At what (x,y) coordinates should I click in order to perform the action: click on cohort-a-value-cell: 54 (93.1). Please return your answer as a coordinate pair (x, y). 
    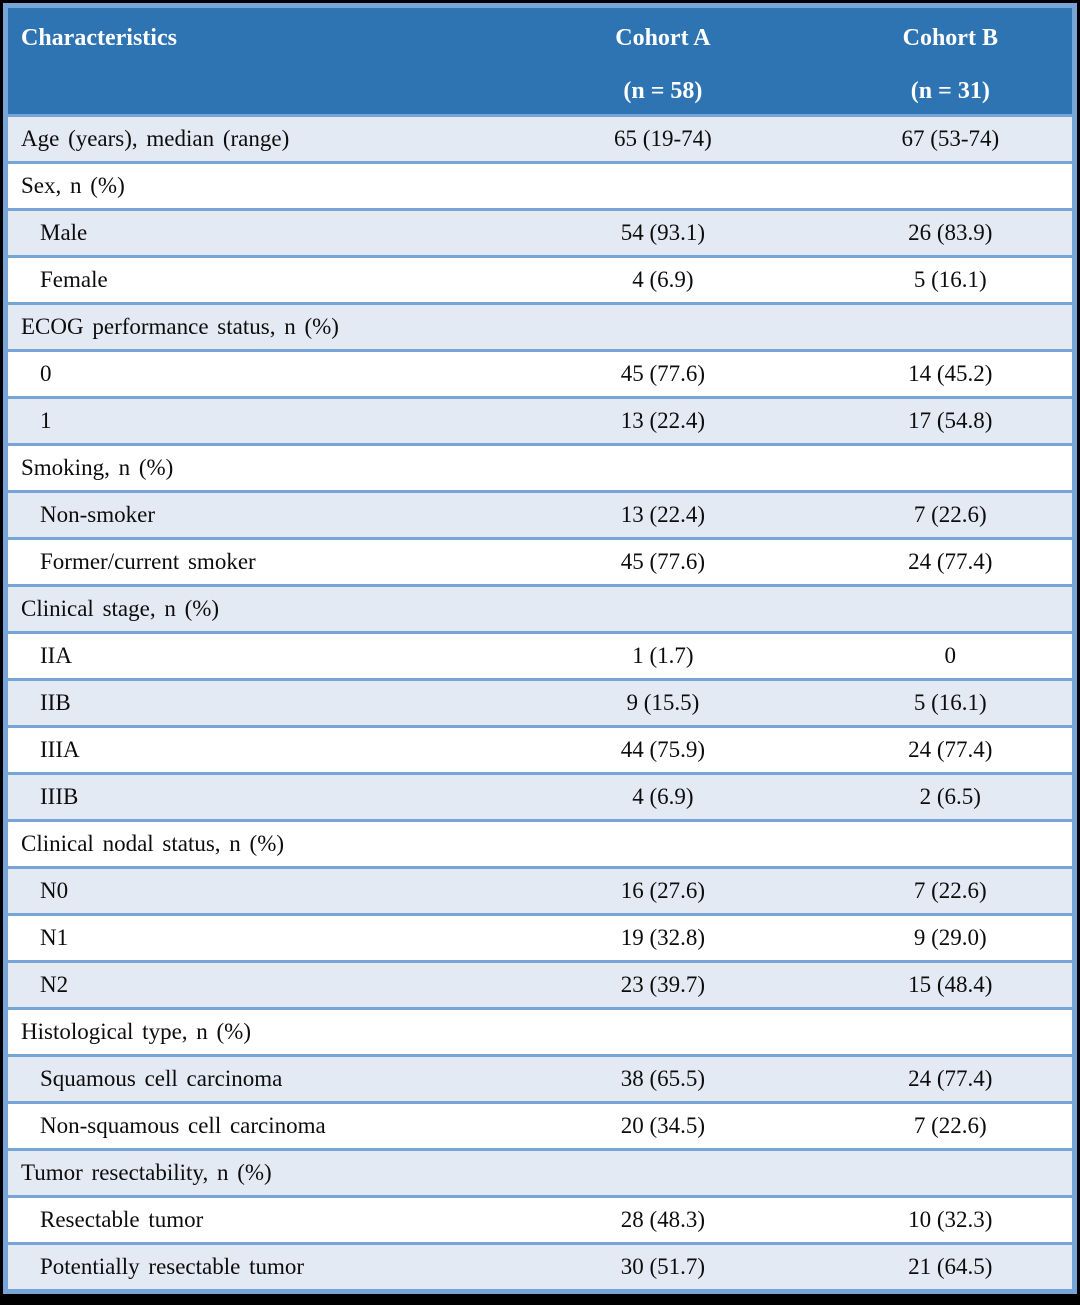
    Looking at the image, I should click on (663, 232).